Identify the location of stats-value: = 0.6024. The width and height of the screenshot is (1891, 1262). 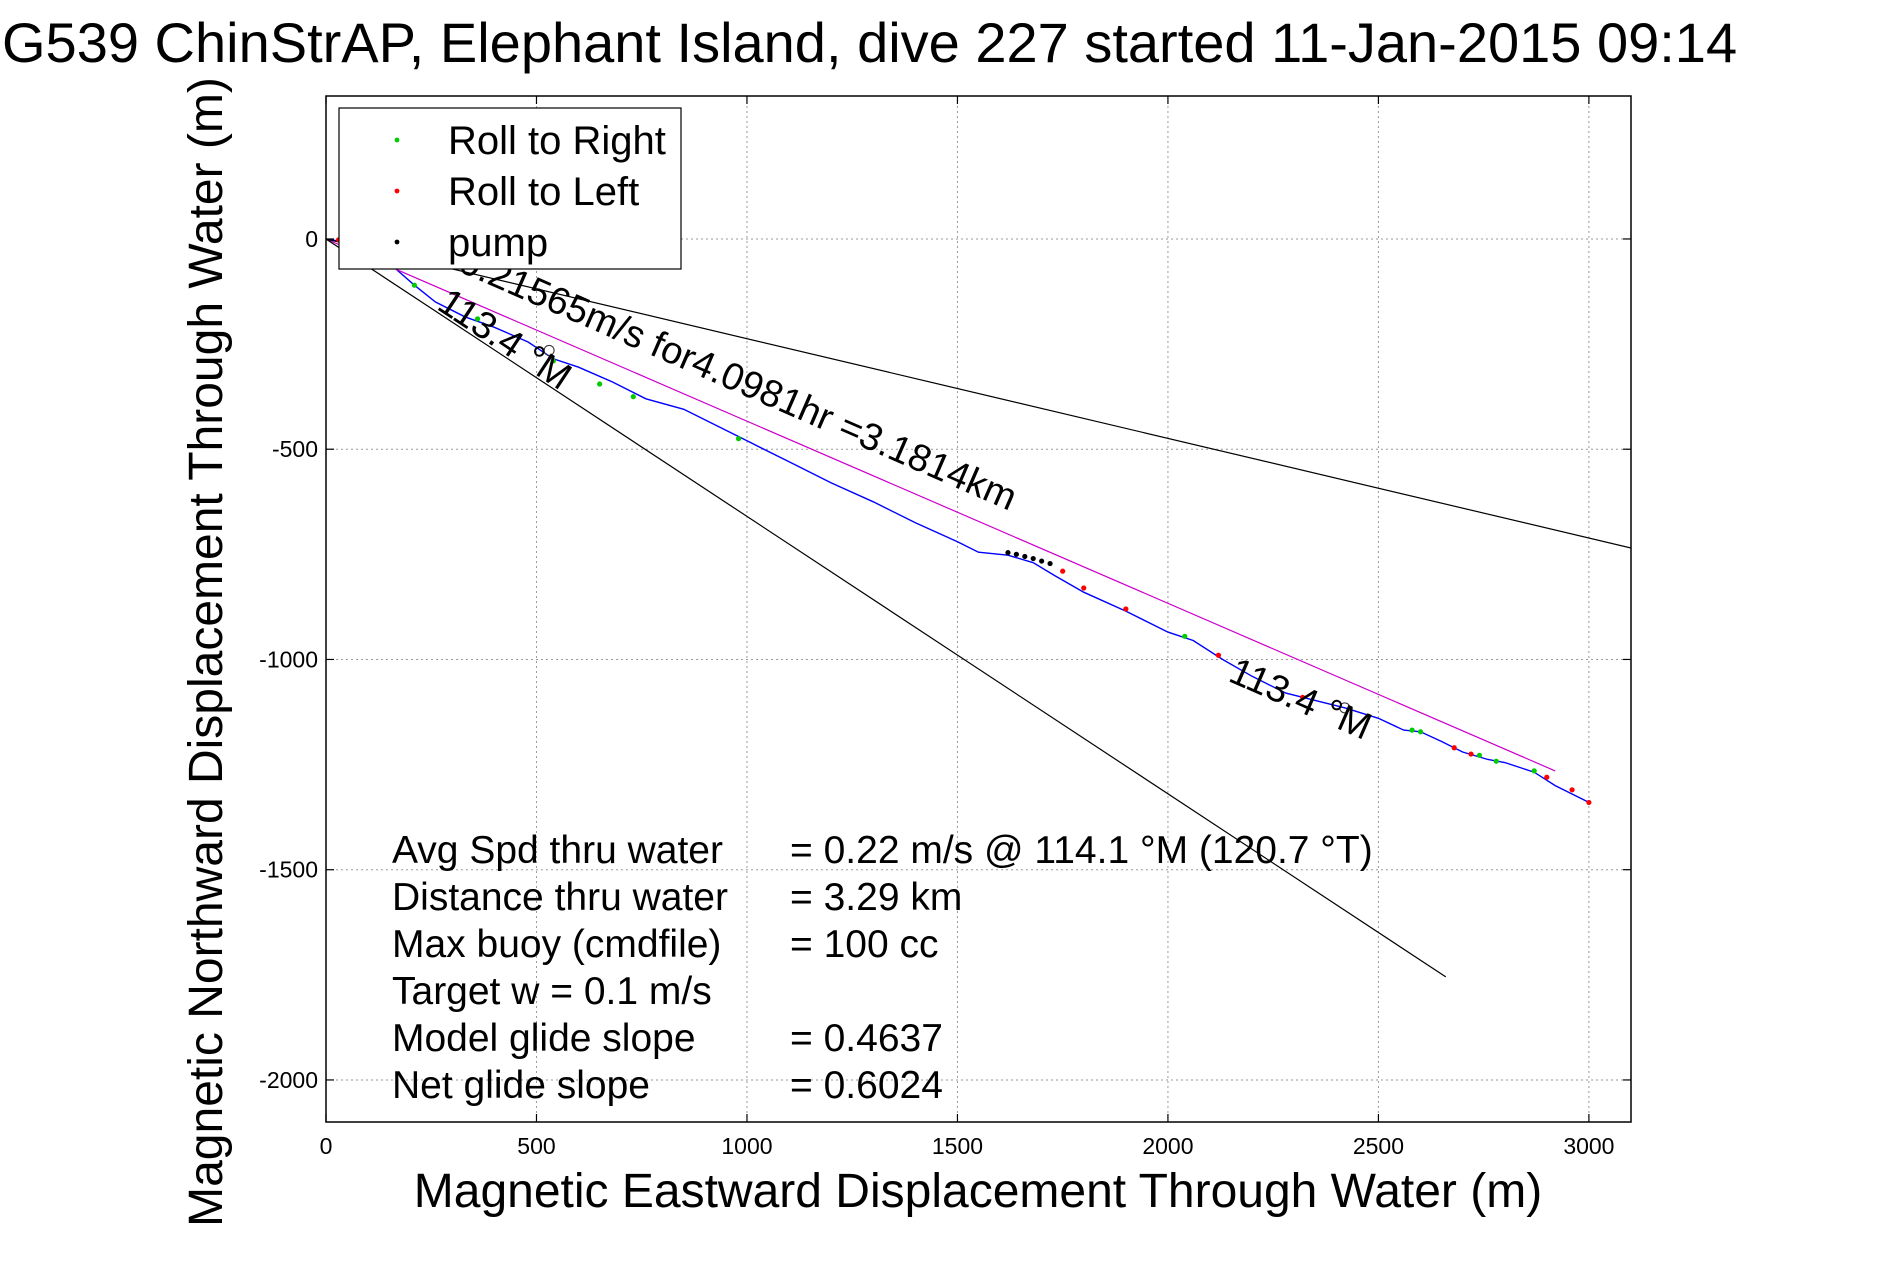
(866, 1085).